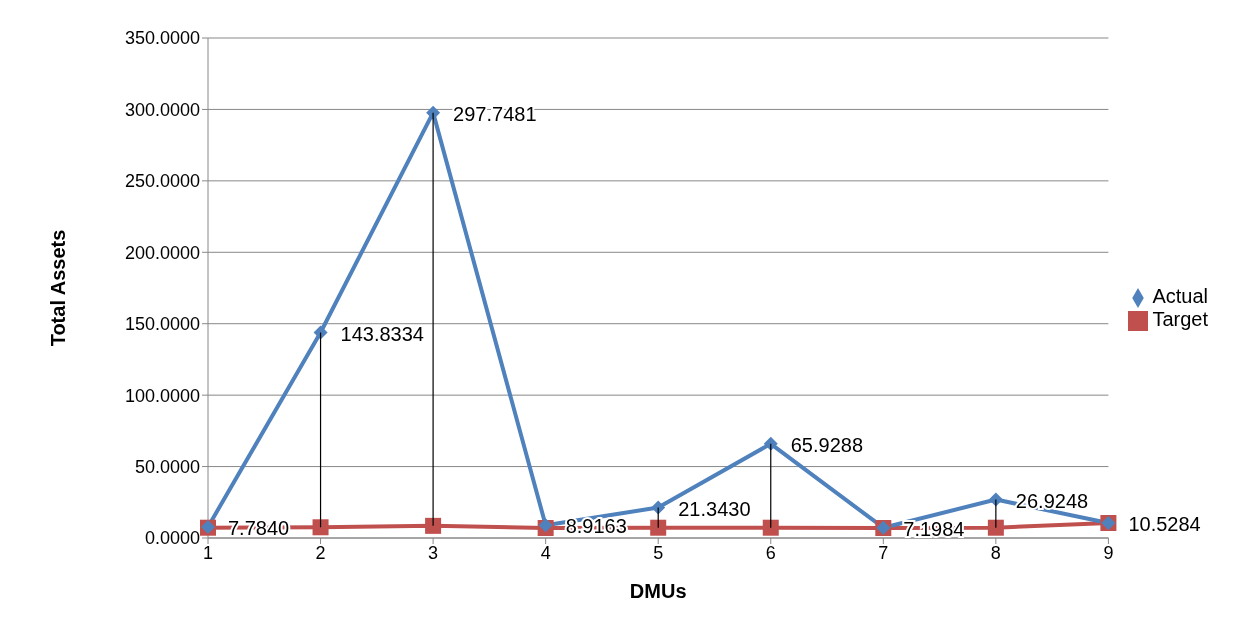 This screenshot has height=622, width=1246. I want to click on data-label: 21.3430, so click(714, 508).